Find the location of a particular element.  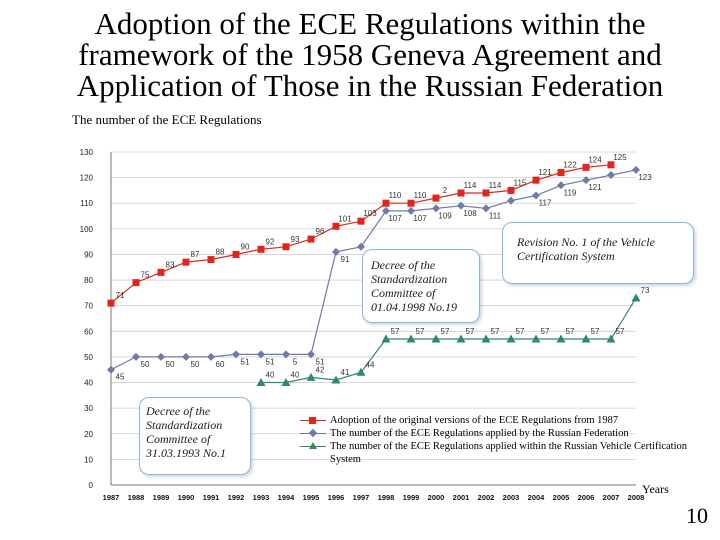

data-label: 96 is located at coordinates (320, 231).